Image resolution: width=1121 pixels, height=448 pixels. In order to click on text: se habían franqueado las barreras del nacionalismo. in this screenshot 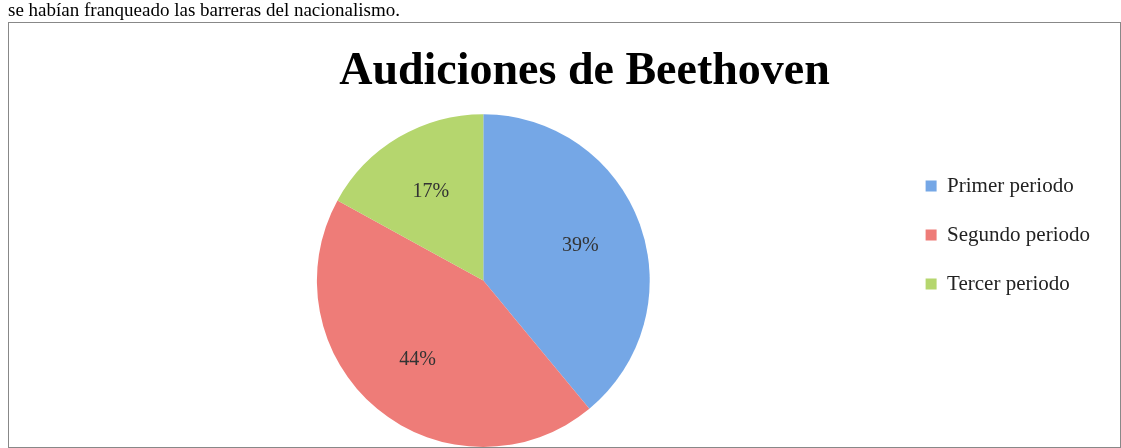, I will do `click(204, 10)`.